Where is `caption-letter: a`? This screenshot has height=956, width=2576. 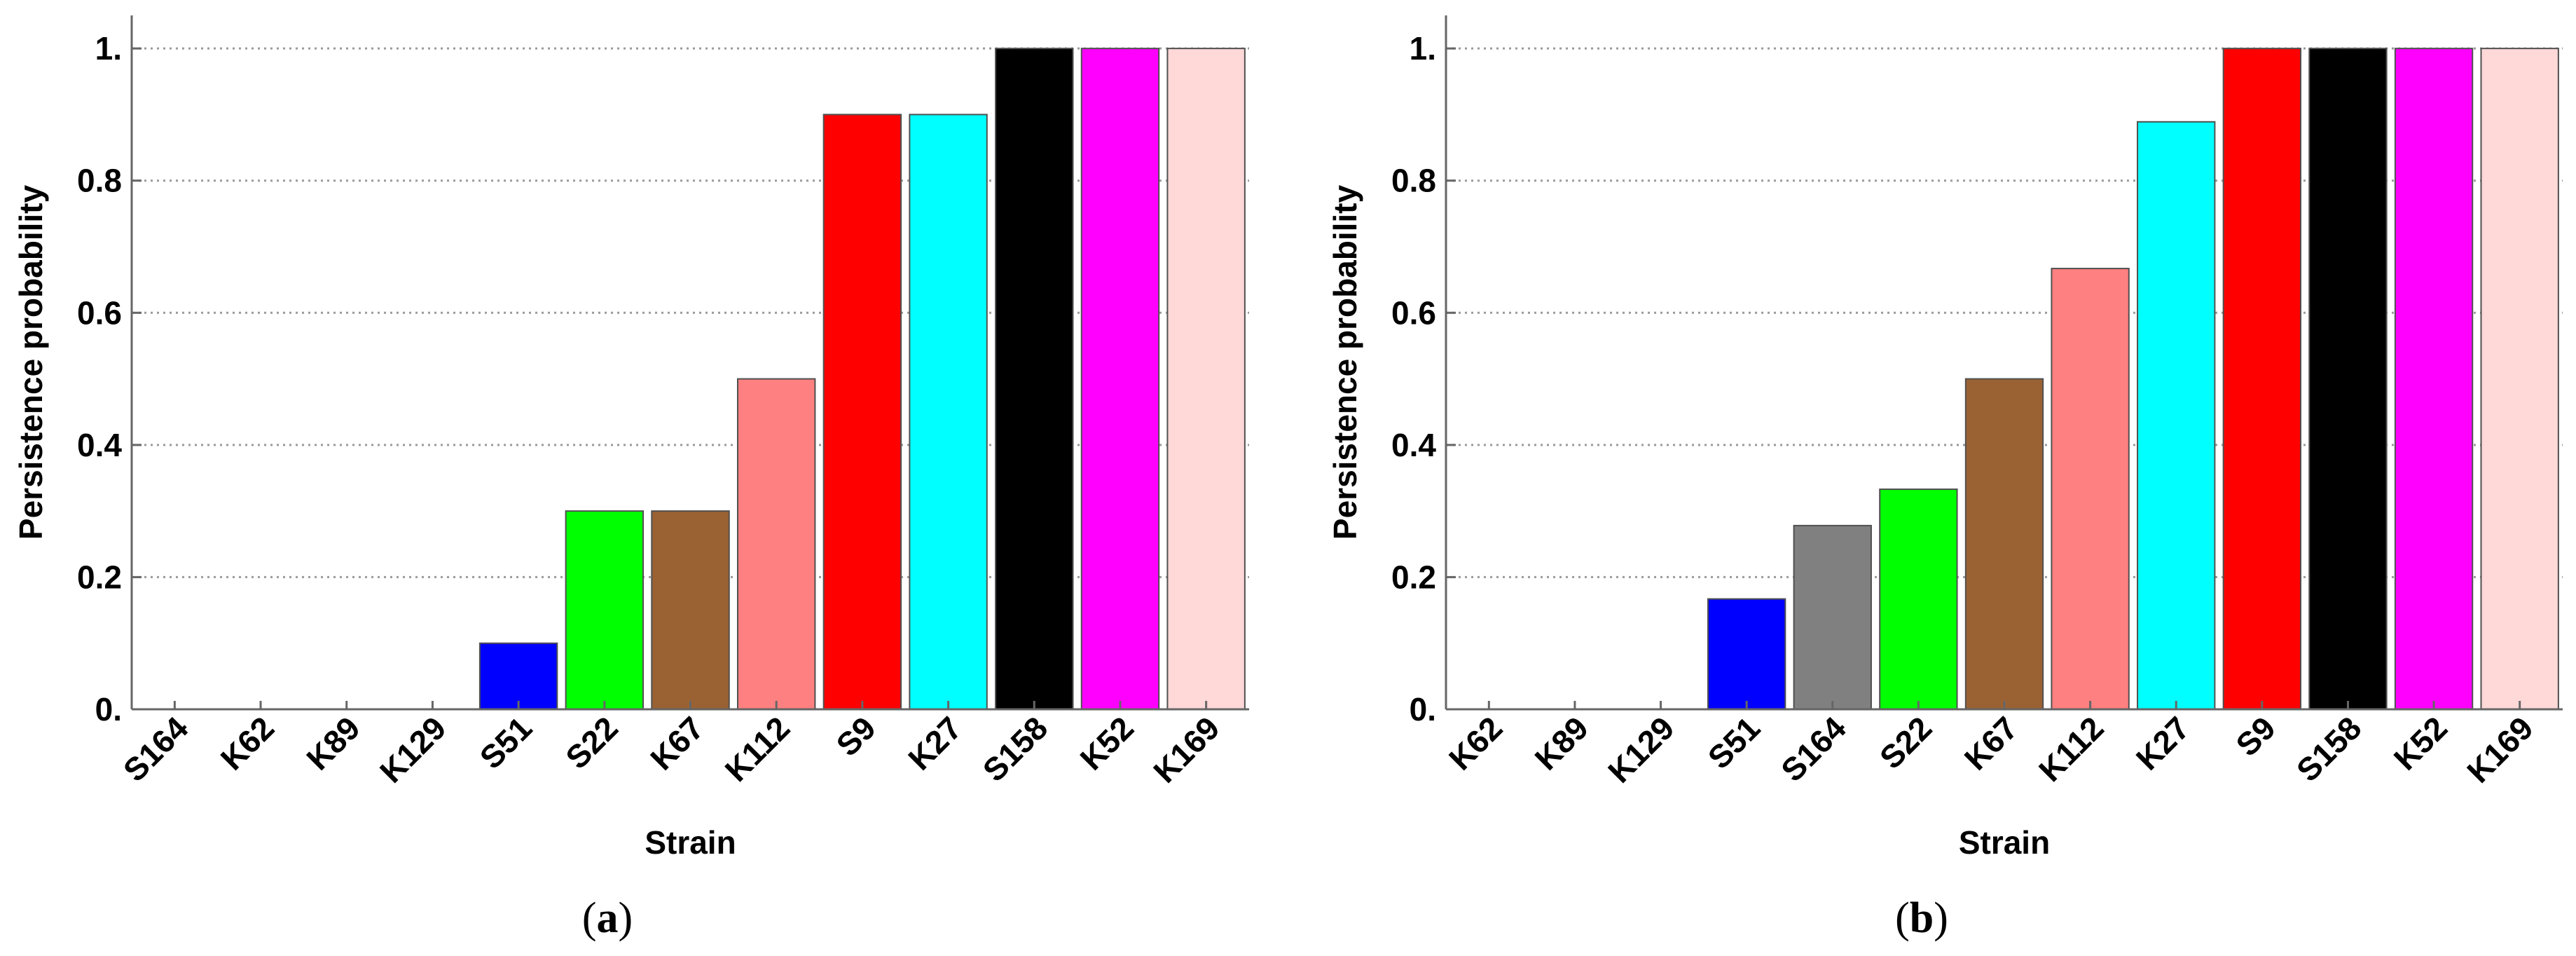
caption-letter: a is located at coordinates (608, 918).